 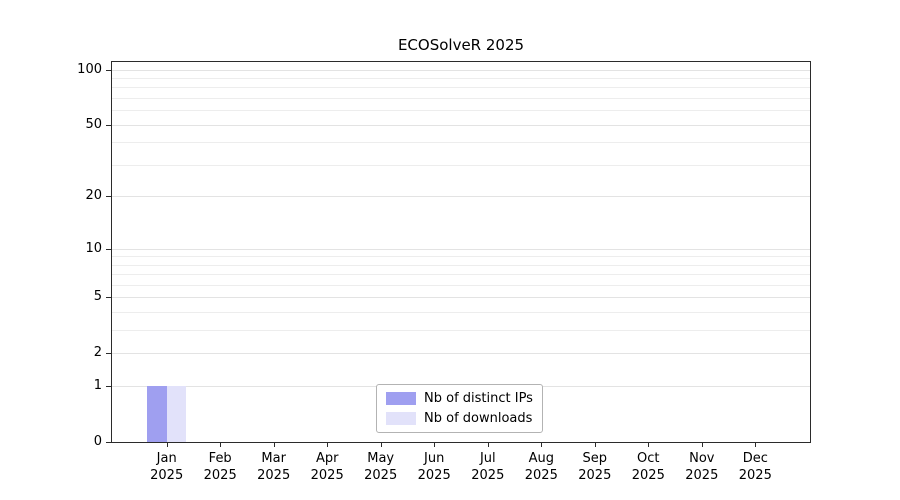 What do you see at coordinates (93, 248) in the screenshot?
I see `y-tick-label: 10` at bounding box center [93, 248].